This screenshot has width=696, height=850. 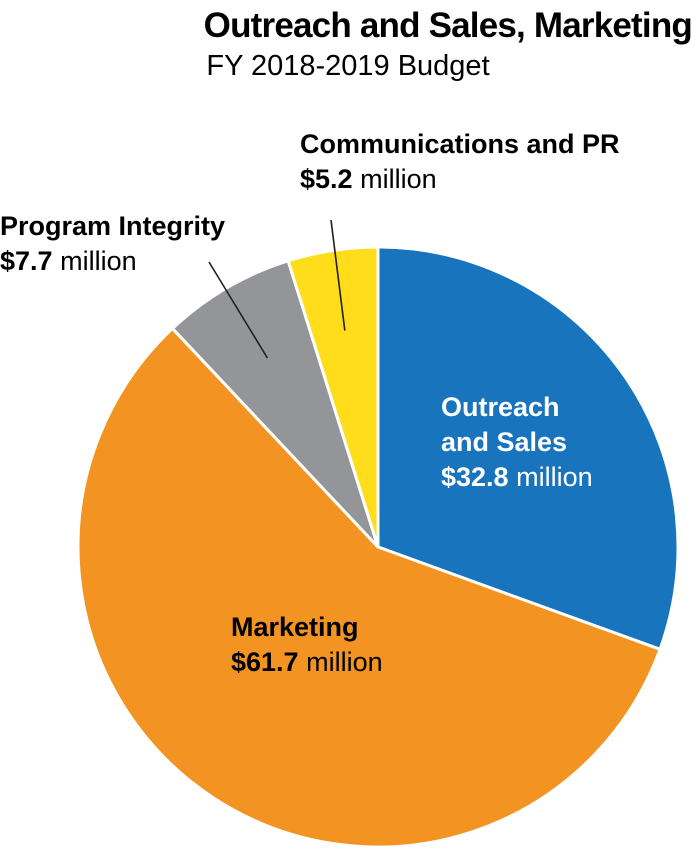 I want to click on slice-amount: $7.7, so click(x=26, y=261).